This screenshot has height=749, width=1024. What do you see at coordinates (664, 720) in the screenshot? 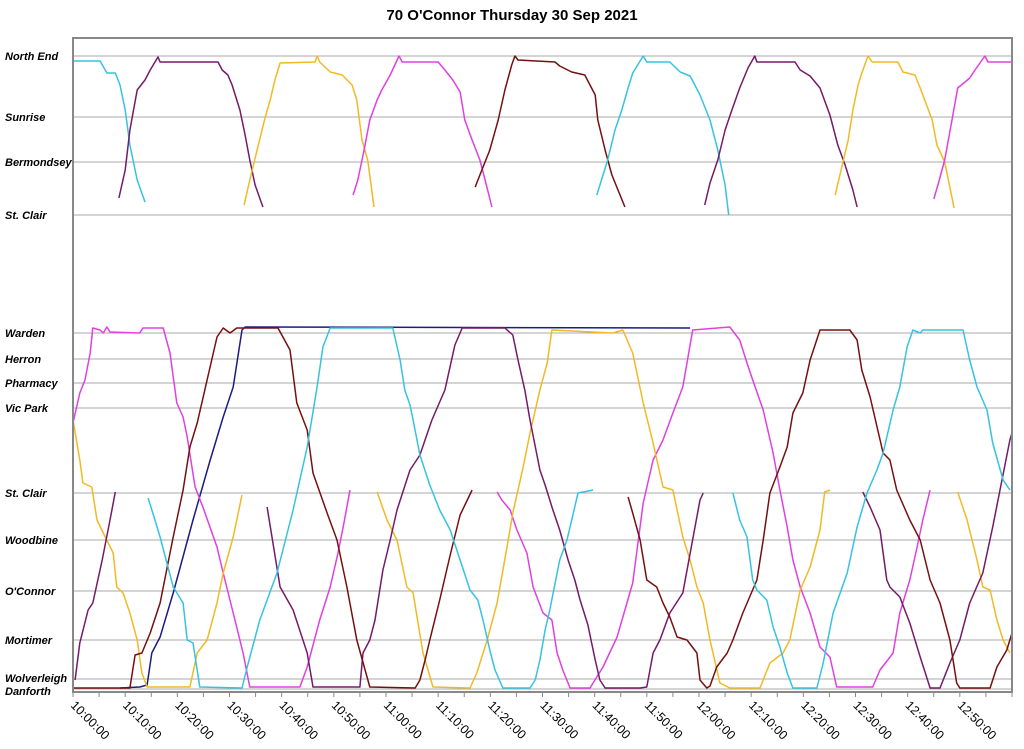
I see `x-tick-label: 11:50:00` at bounding box center [664, 720].